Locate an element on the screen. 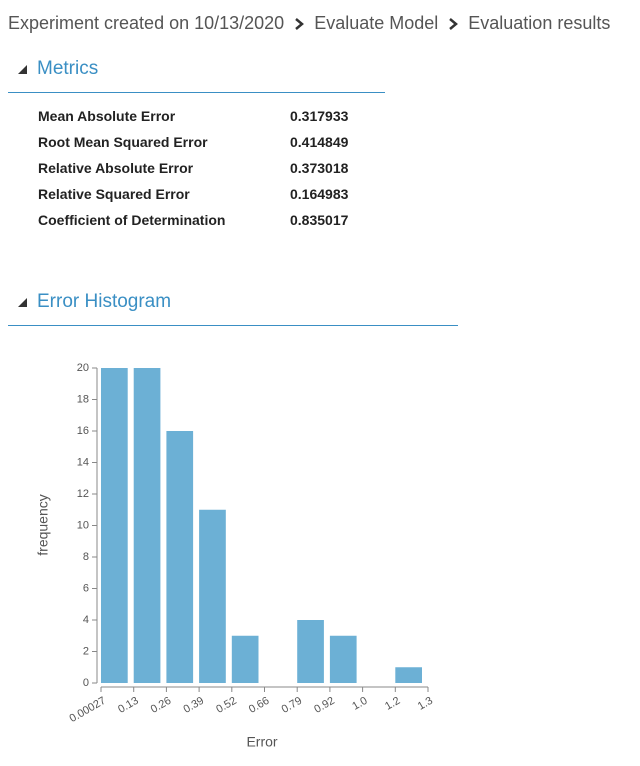 Image resolution: width=640 pixels, height=766 pixels. metric-name: Relative Squared Error is located at coordinates (114, 194).